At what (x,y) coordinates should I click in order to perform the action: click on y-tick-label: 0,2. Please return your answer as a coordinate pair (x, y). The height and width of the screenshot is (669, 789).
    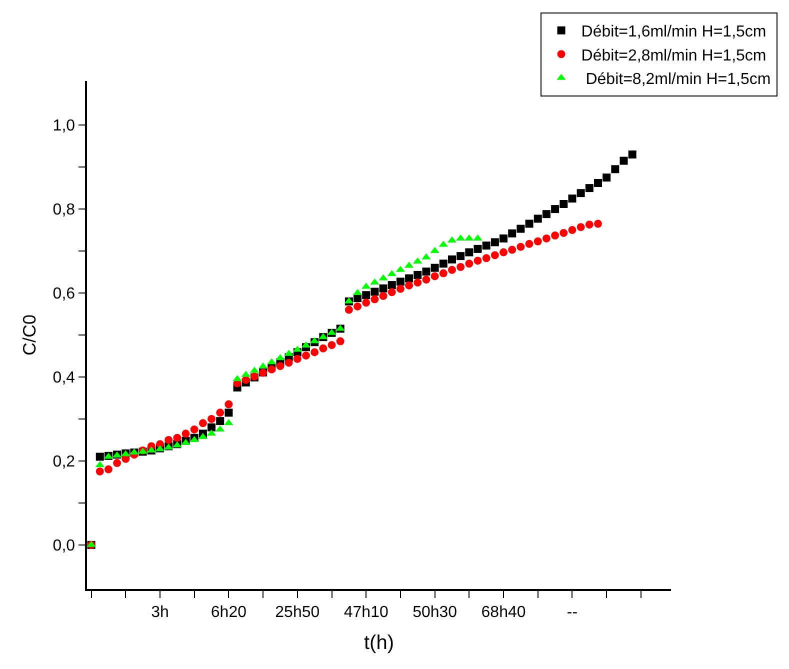
    Looking at the image, I should click on (64, 462).